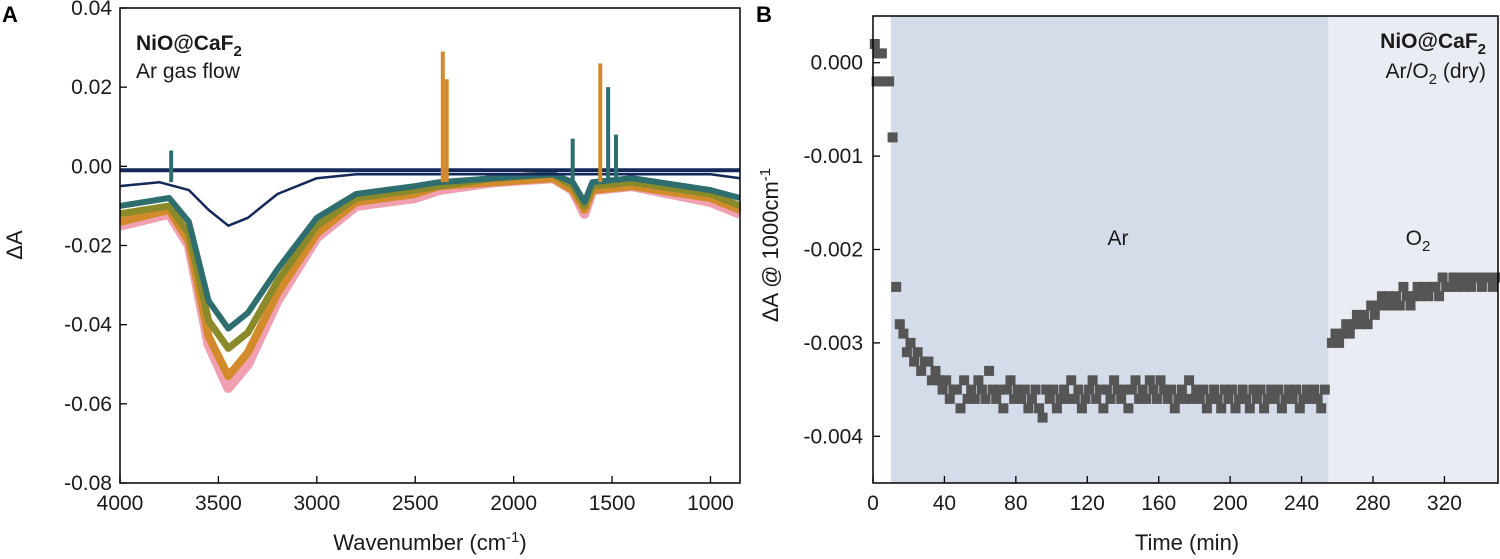  I want to click on panel-b-x-tick-label: 0, so click(873, 503).